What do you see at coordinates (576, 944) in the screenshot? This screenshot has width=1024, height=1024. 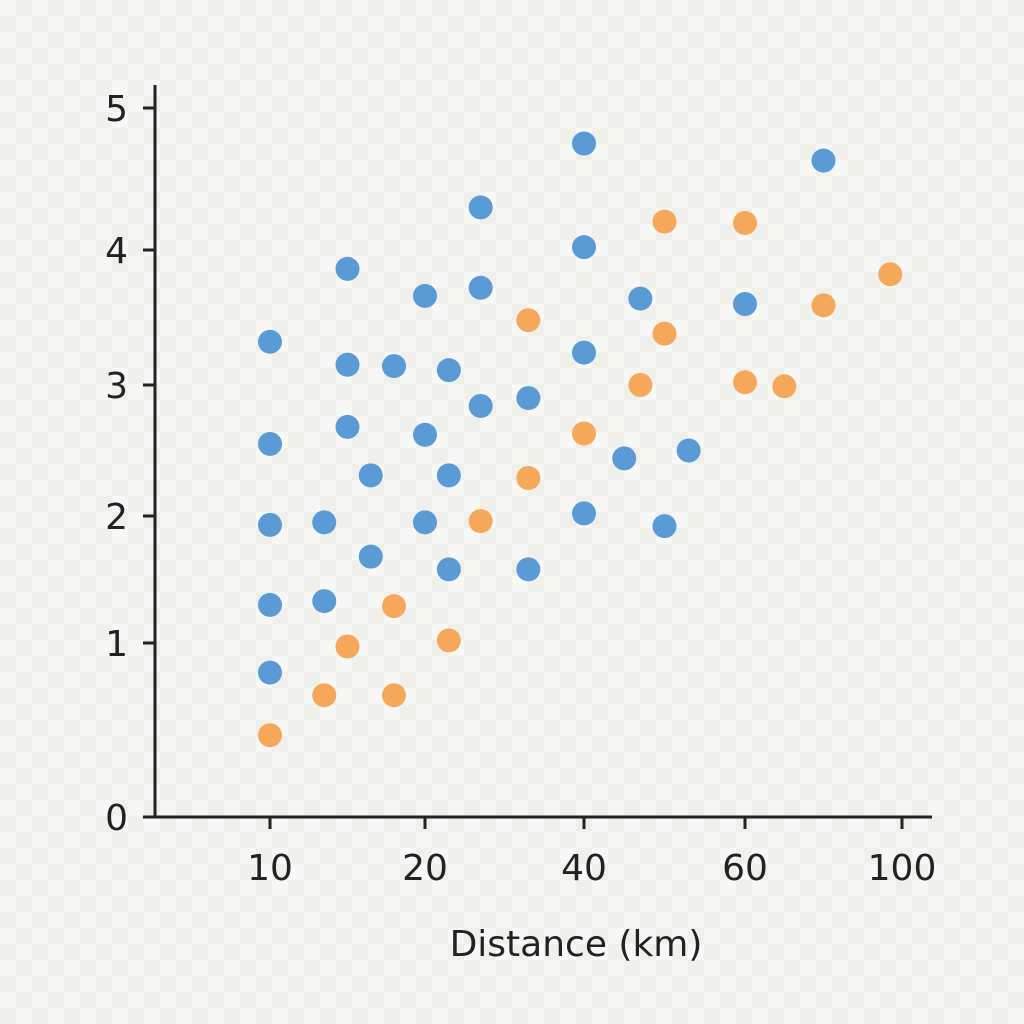 I see `x-axis-title: Distance (km)` at bounding box center [576, 944].